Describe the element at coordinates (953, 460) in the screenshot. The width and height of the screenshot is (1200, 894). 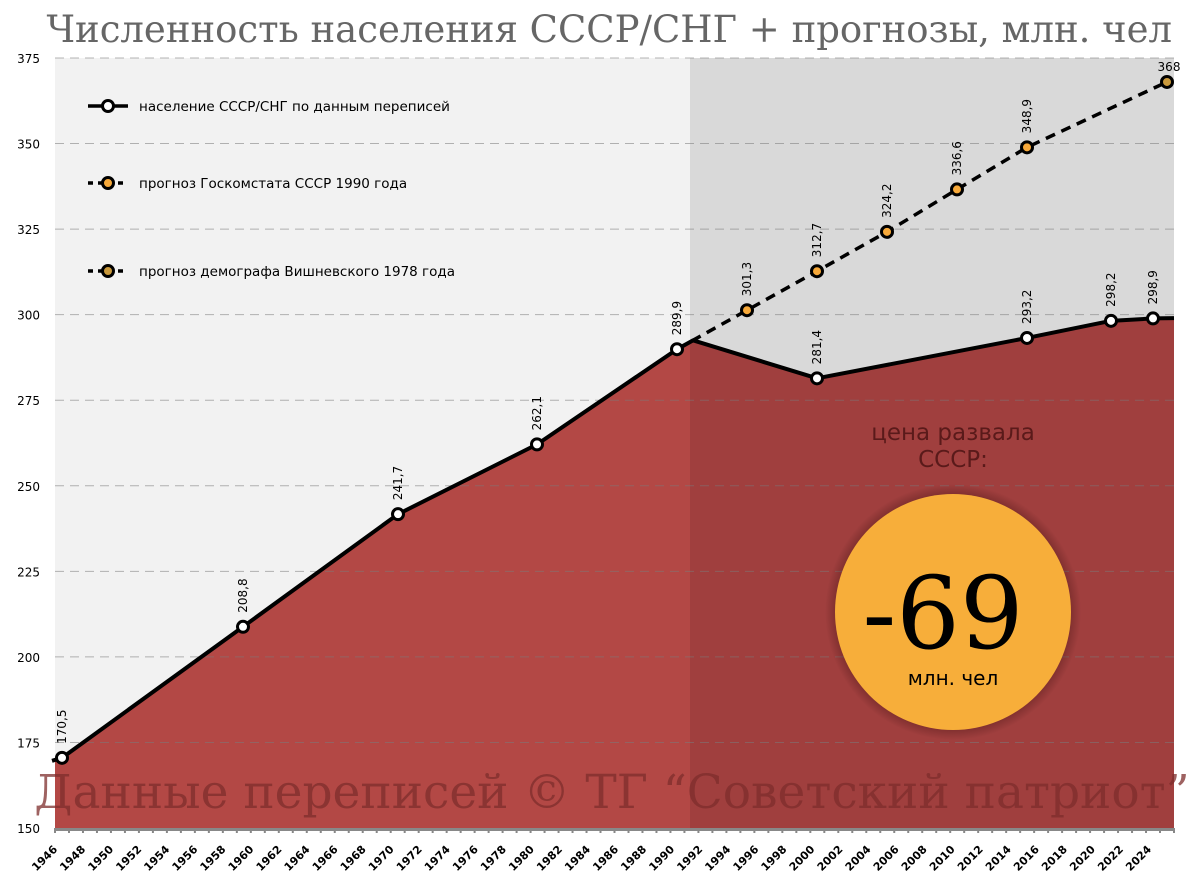
I see `callout-heading-line2: СССР:` at that location.